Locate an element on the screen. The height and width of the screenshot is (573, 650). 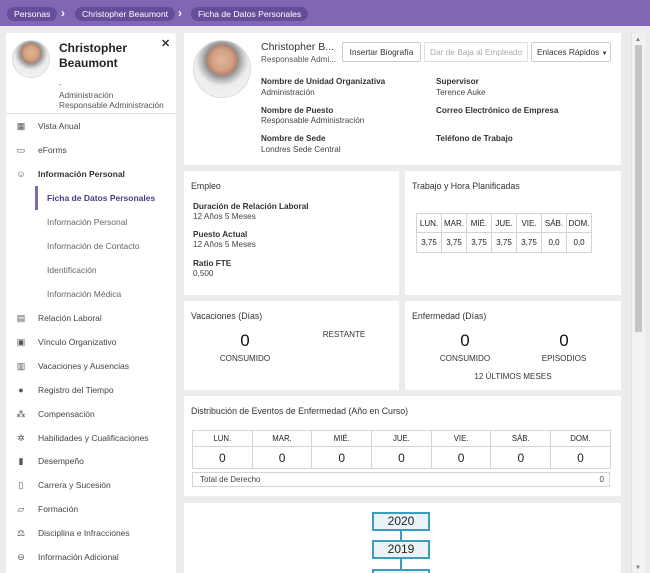
day-header: VIE. is located at coordinates (461, 438).